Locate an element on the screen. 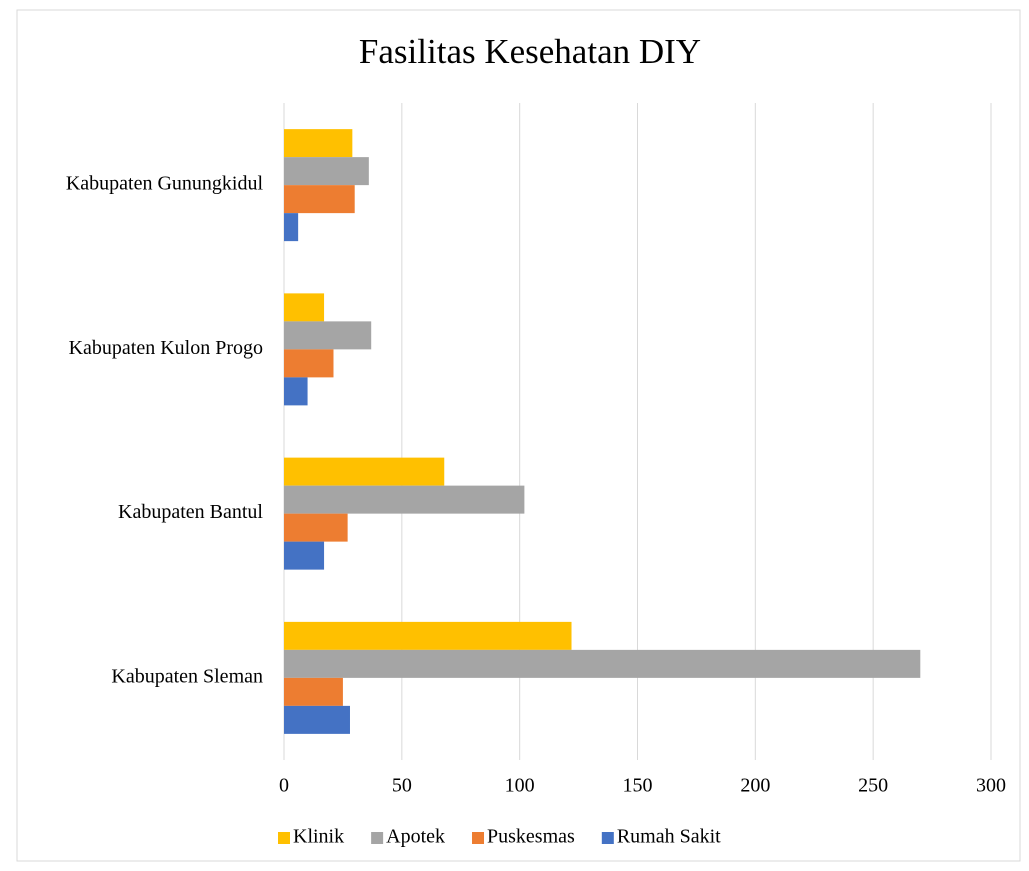  x-tick-label: 0 is located at coordinates (284, 786).